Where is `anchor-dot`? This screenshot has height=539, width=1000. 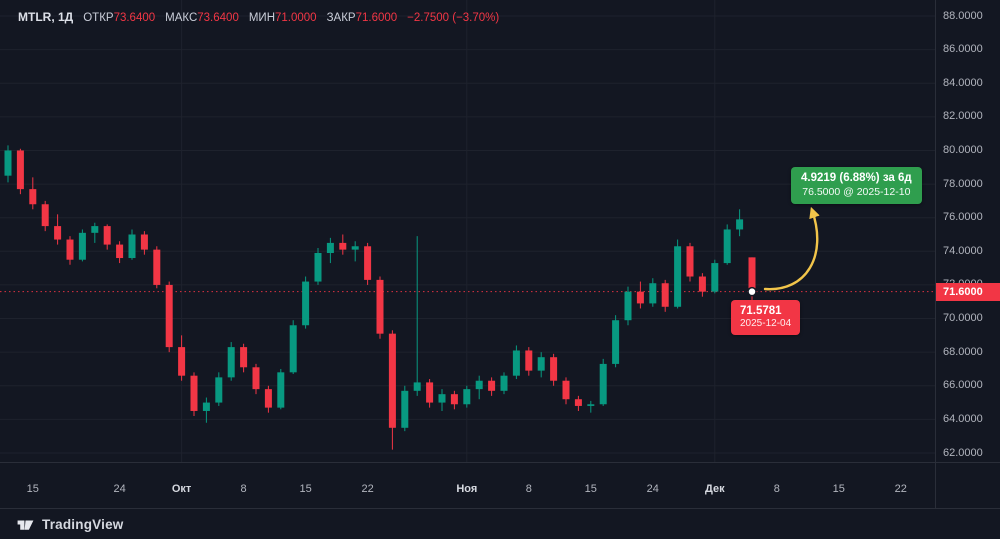
anchor-dot is located at coordinates (752, 291).